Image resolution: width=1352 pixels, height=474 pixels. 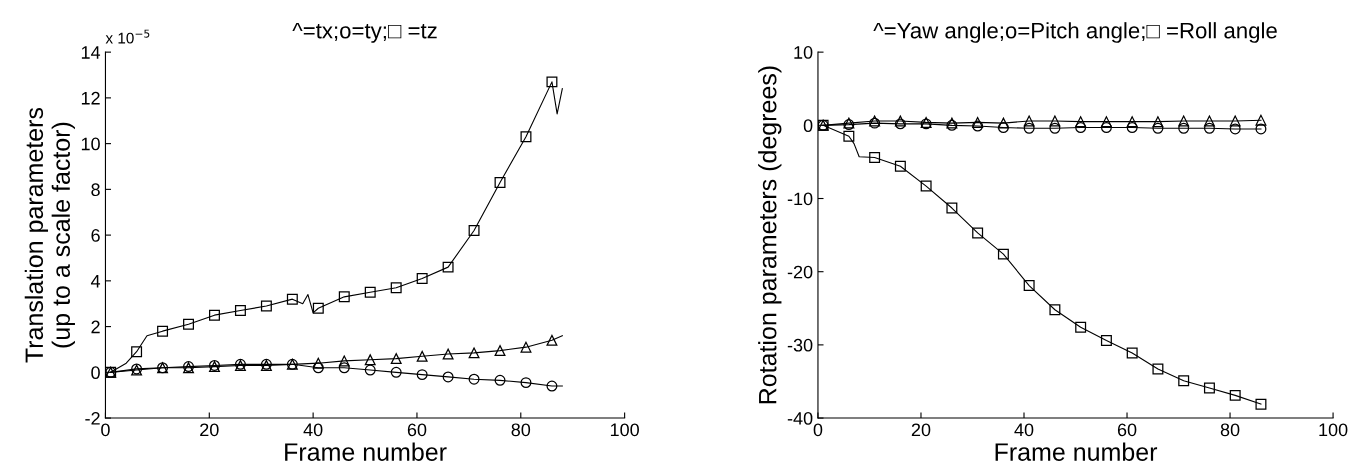 I want to click on y-tick-label: 2, so click(x=95, y=327).